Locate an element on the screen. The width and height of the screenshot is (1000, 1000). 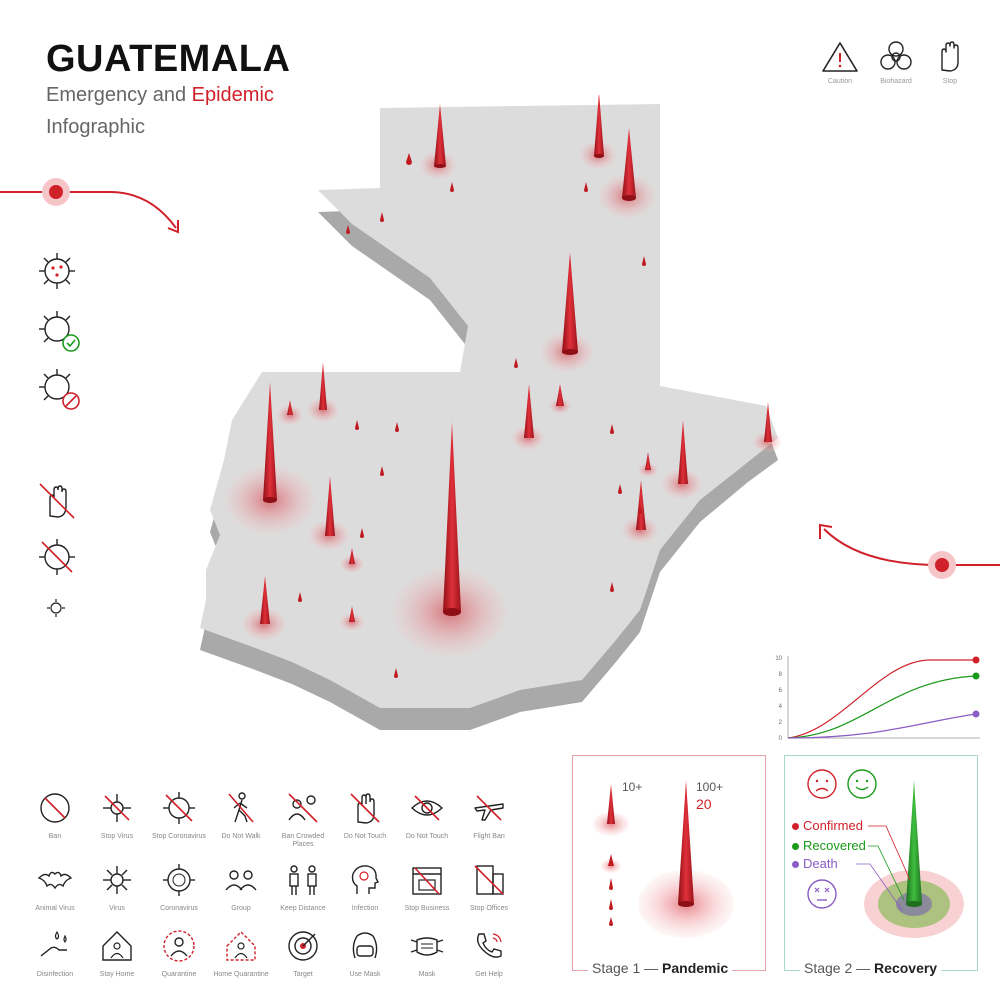
caution-icon is located at coordinates (840, 57).